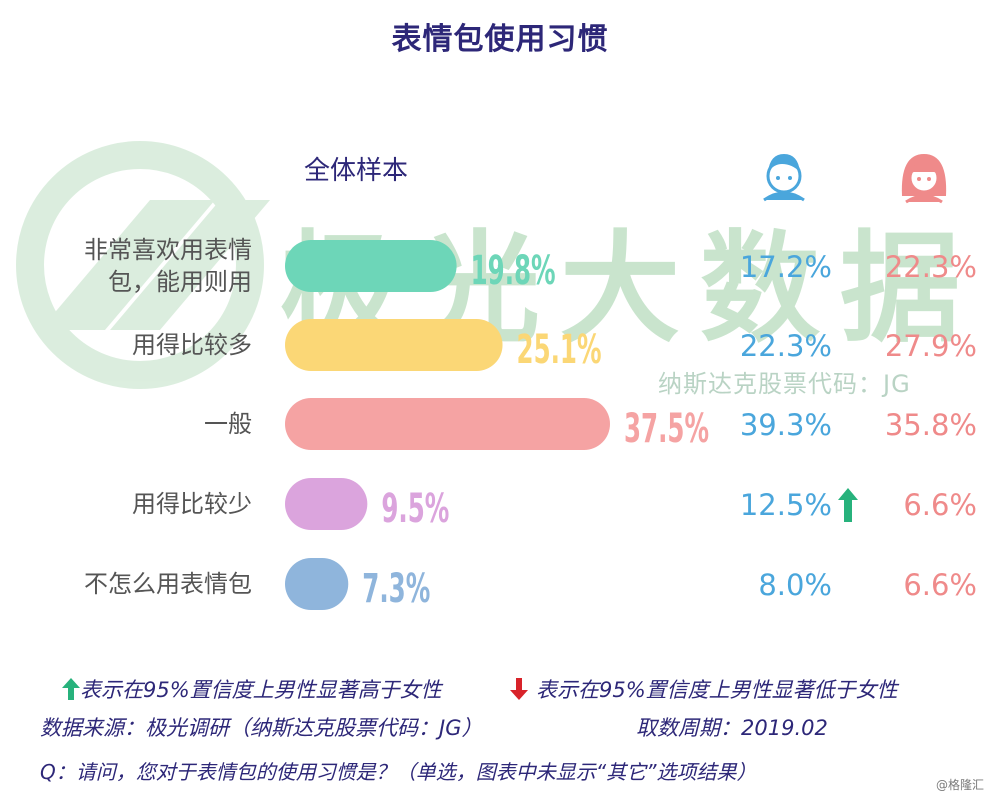 The height and width of the screenshot is (799, 1000). I want to click on male-value: 39.3%, so click(786, 425).